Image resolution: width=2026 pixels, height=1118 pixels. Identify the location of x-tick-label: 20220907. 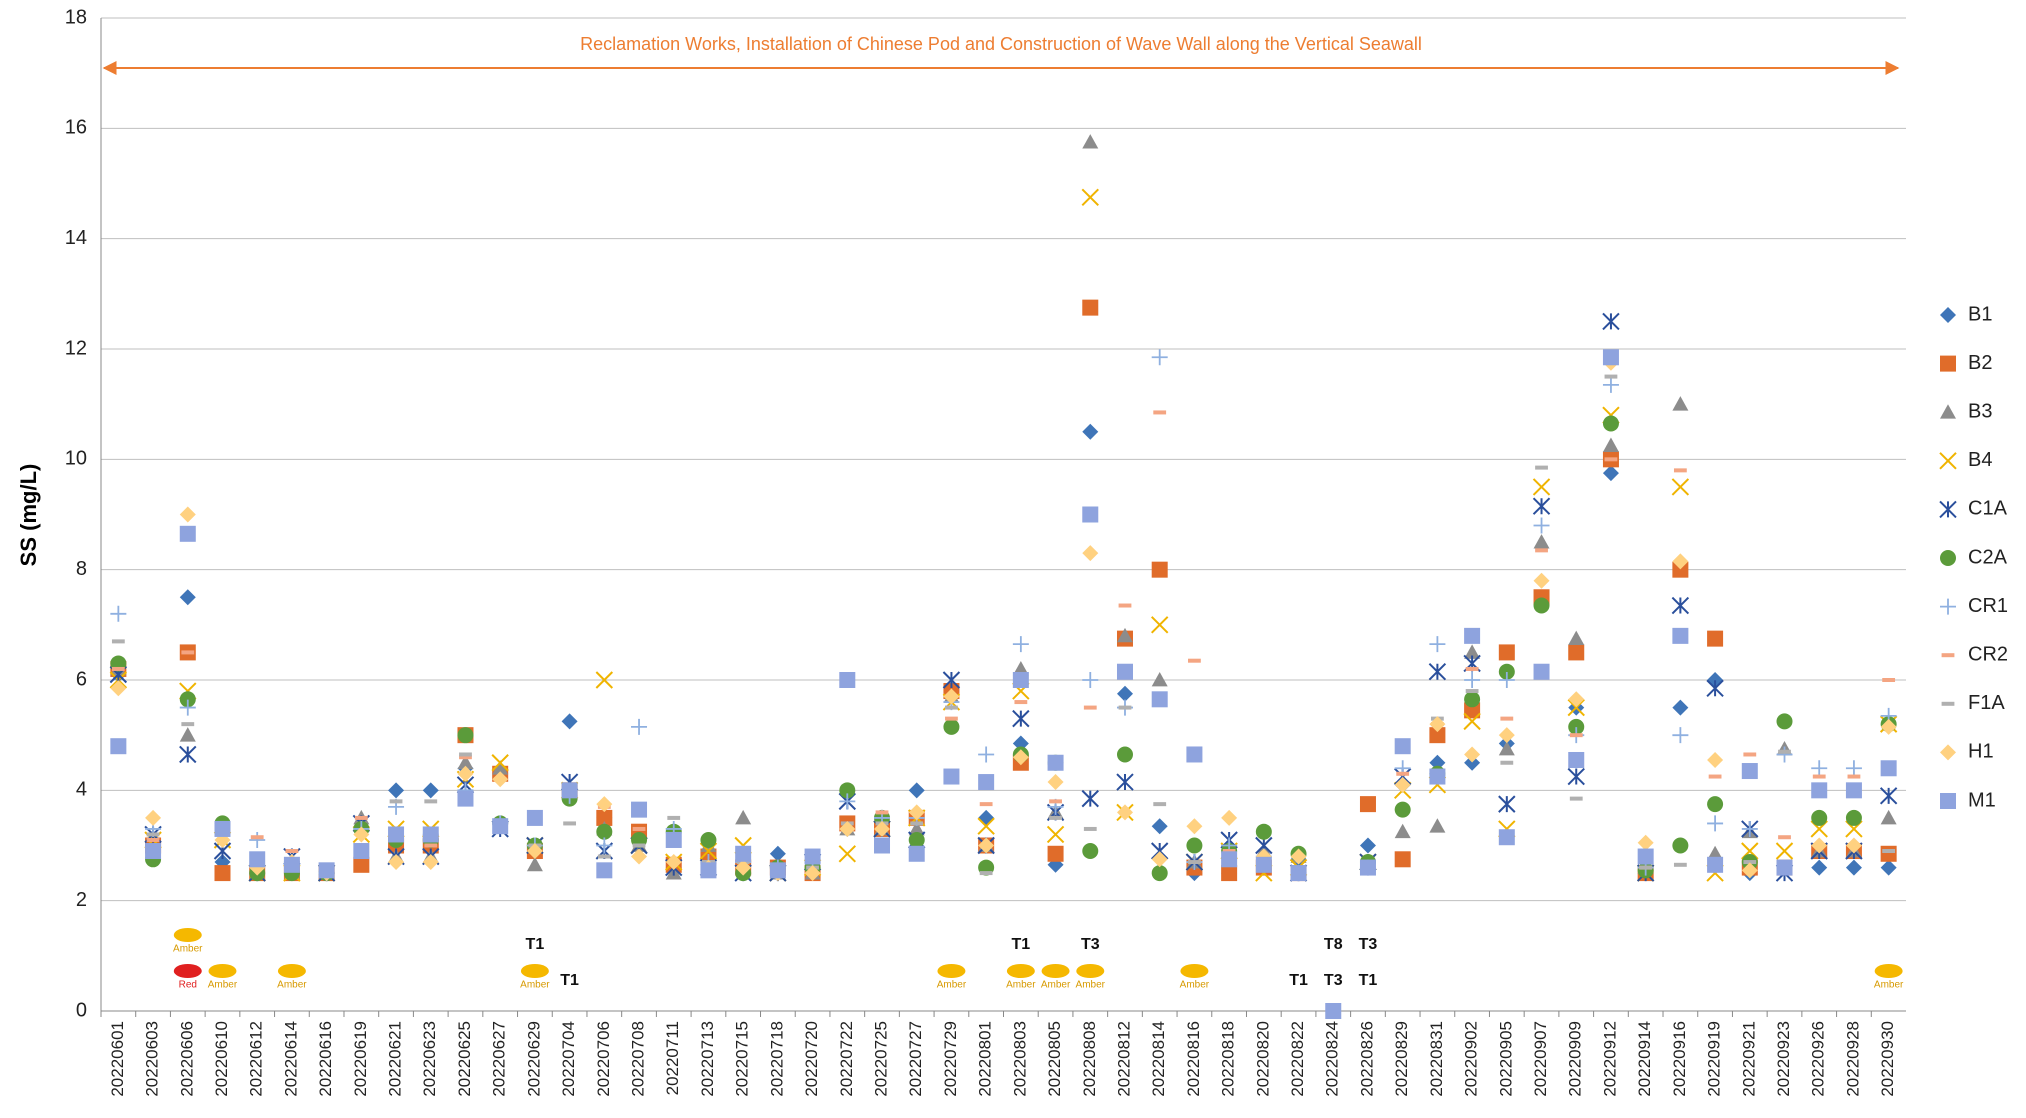
(1540, 1059).